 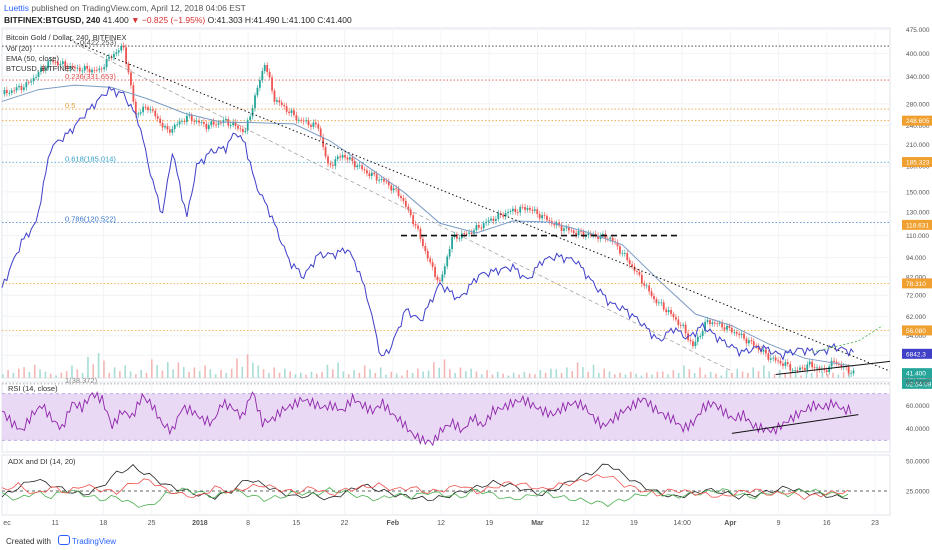 I want to click on price-tick-label: 110.000, so click(x=917, y=236).